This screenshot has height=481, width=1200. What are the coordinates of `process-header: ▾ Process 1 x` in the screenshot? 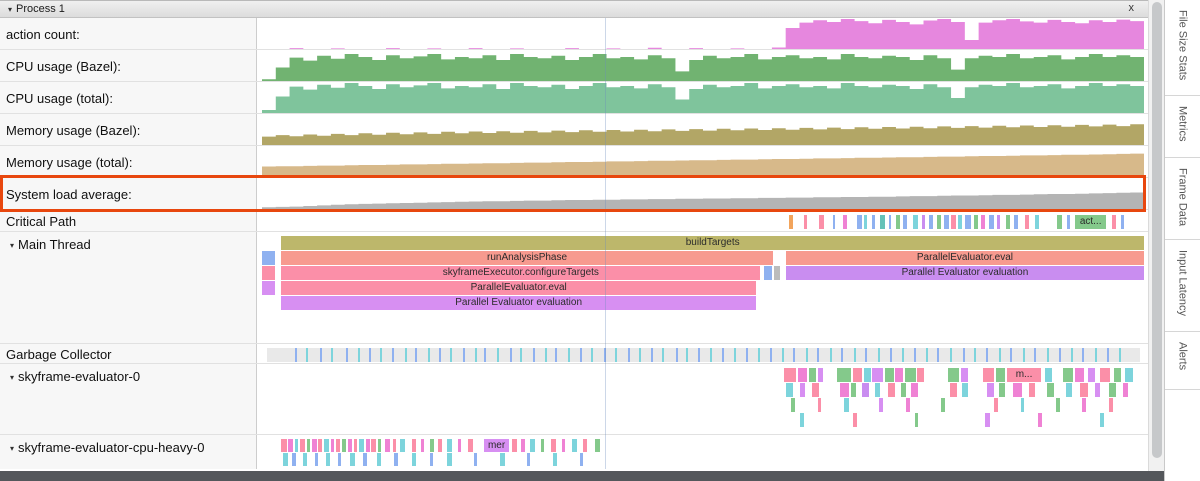 It's located at (574, 9).